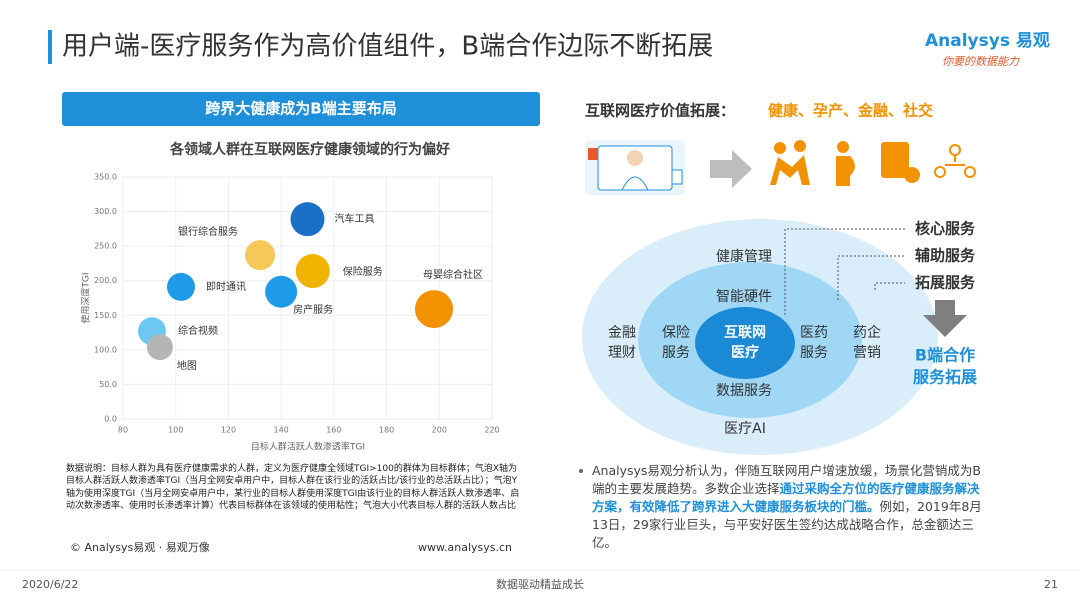 The width and height of the screenshot is (1080, 608). What do you see at coordinates (226, 287) in the screenshot?
I see `bubble-label: 即时通讯` at bounding box center [226, 287].